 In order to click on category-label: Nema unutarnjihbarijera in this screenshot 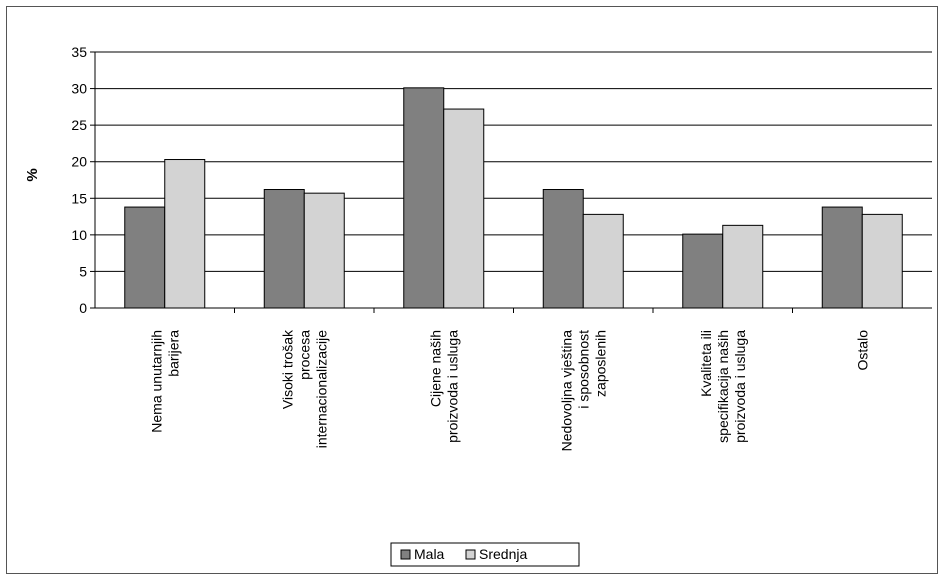, I will do `click(164, 381)`.